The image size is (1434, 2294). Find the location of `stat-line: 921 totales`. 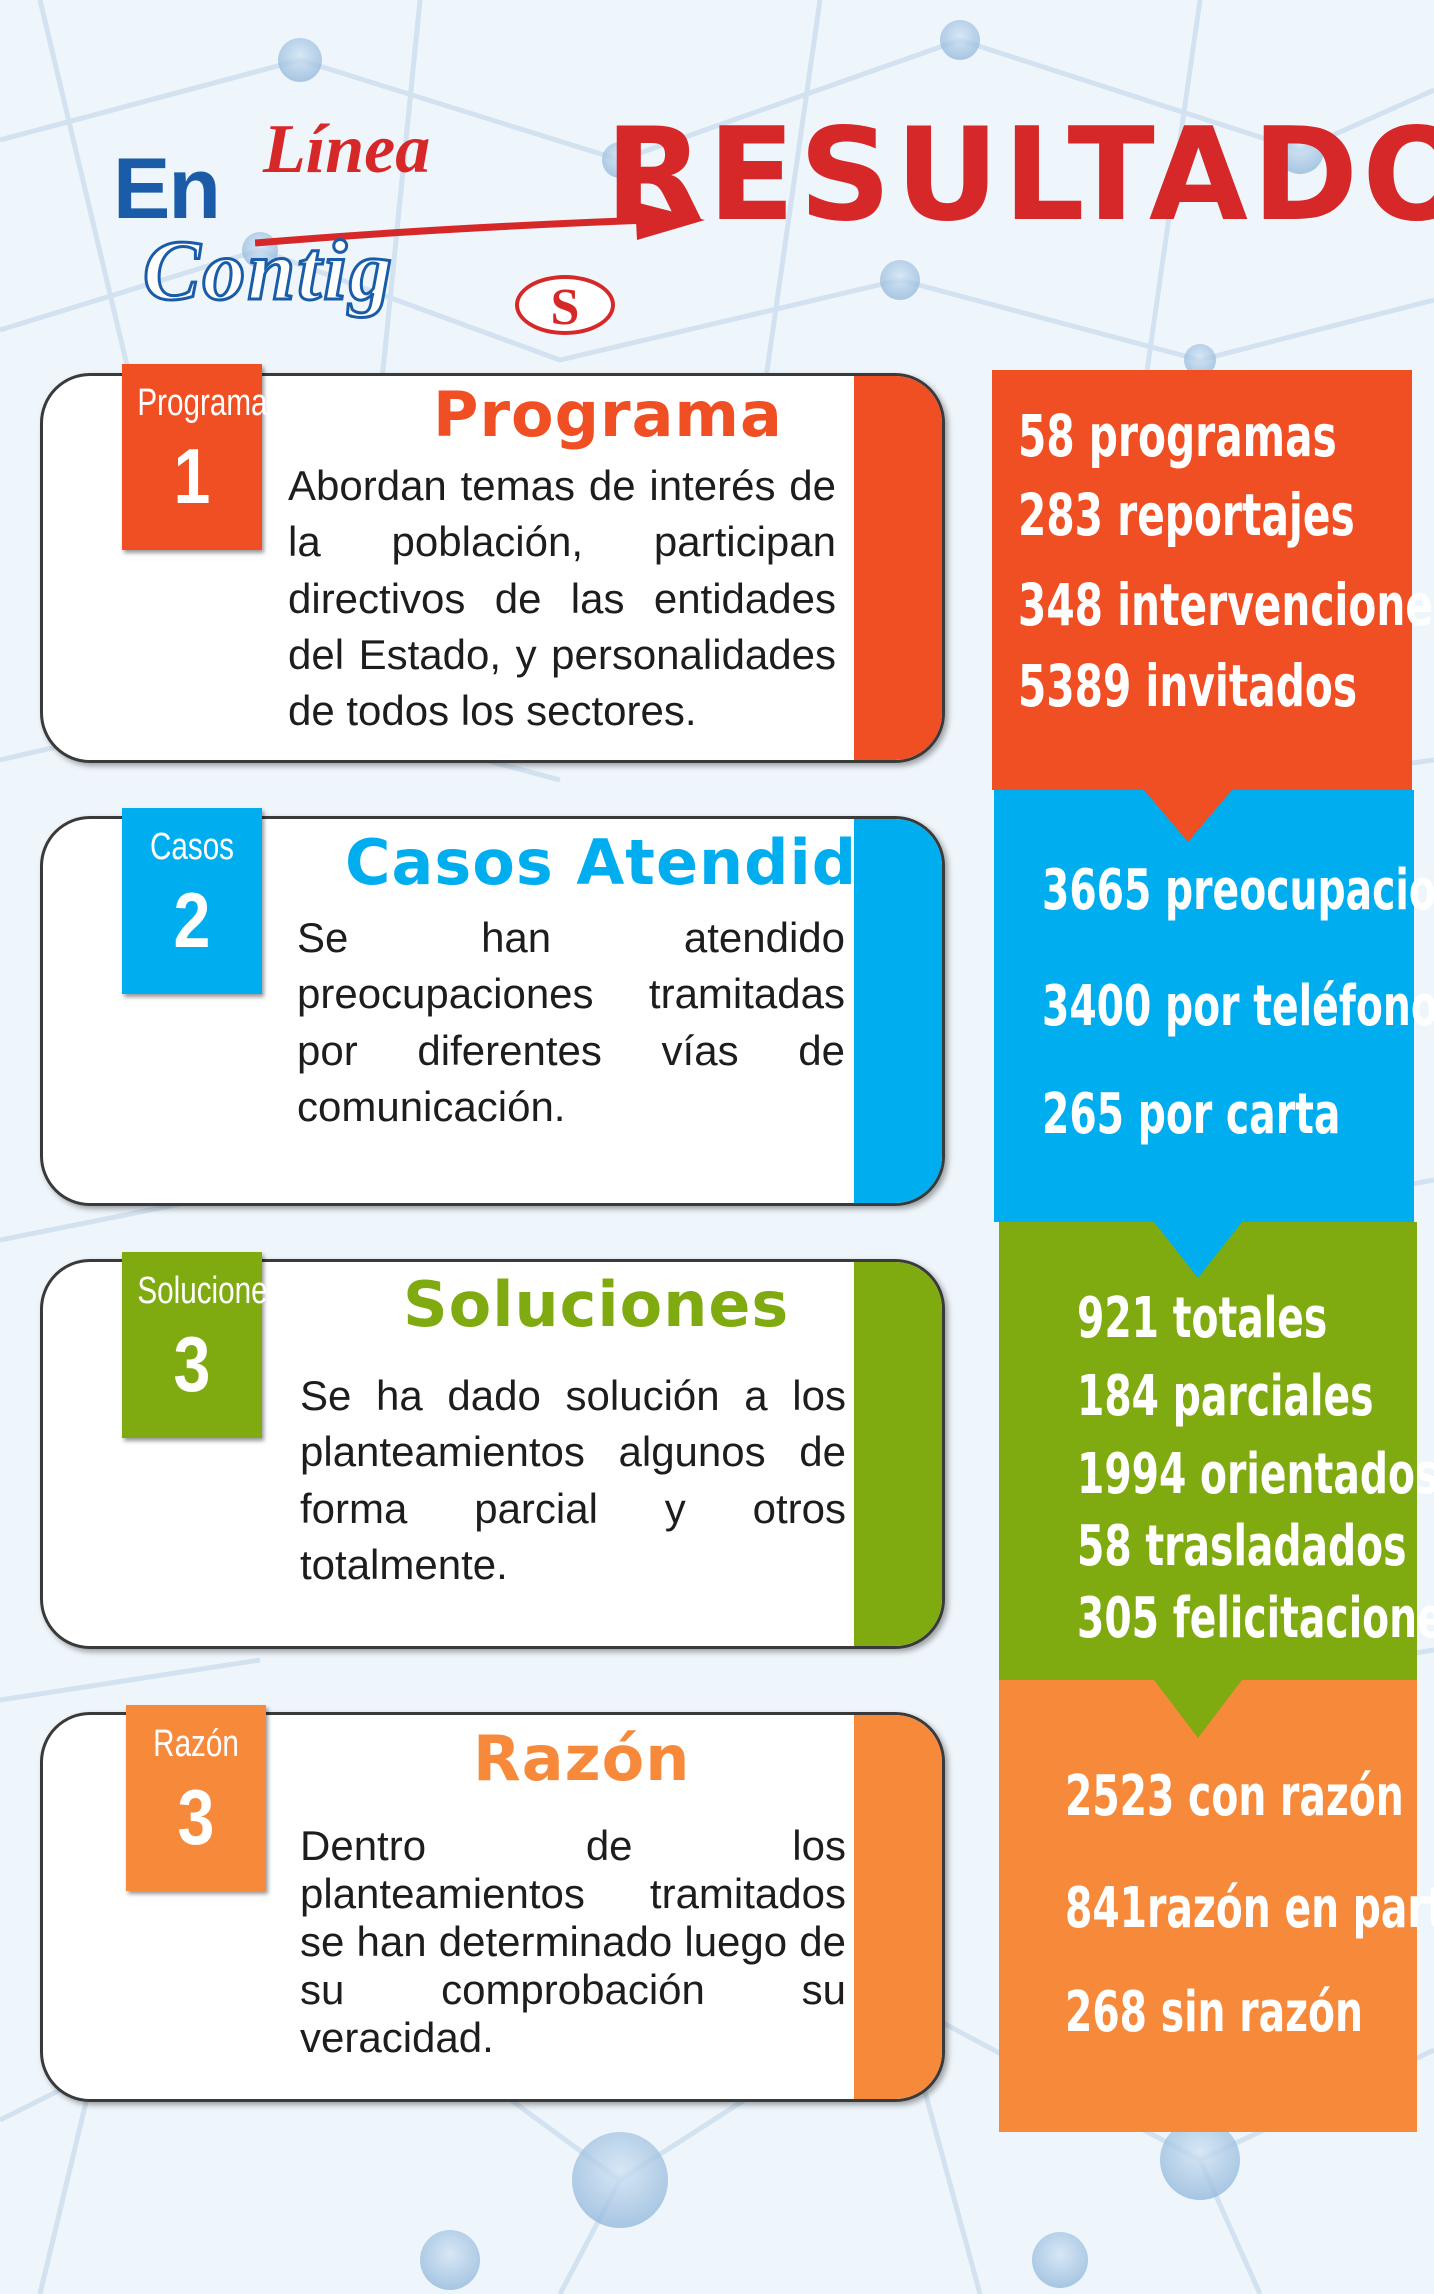

stat-line: 921 totales is located at coordinates (1202, 1318).